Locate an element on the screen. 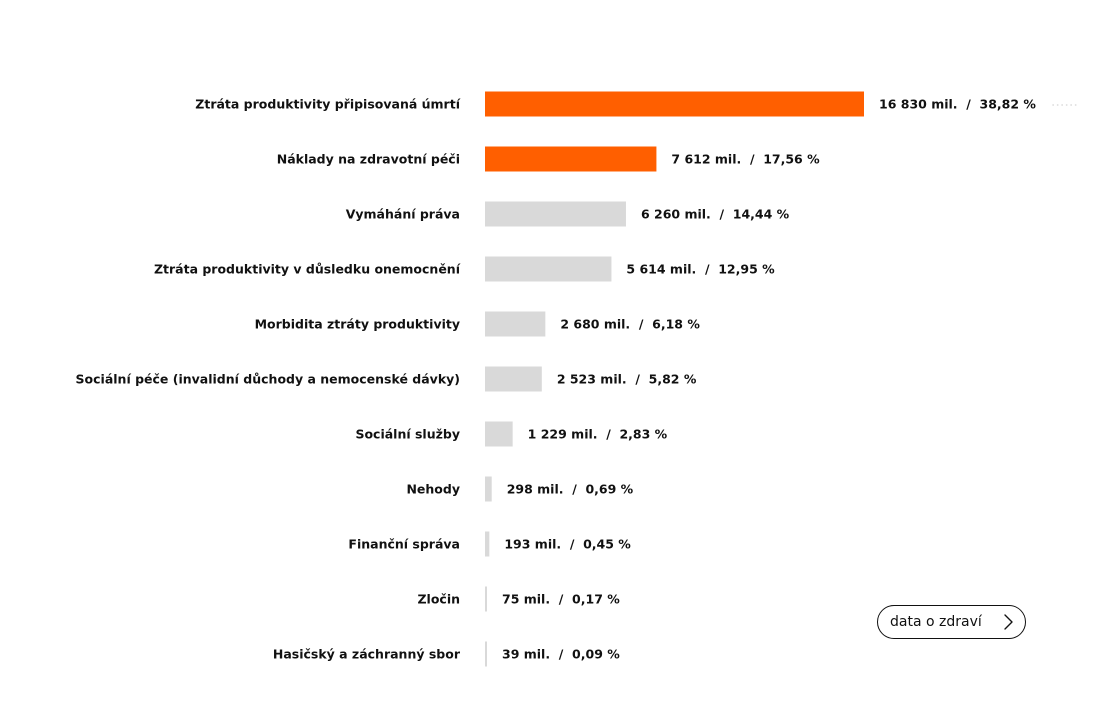  chevron-right-icon is located at coordinates (1008, 622).